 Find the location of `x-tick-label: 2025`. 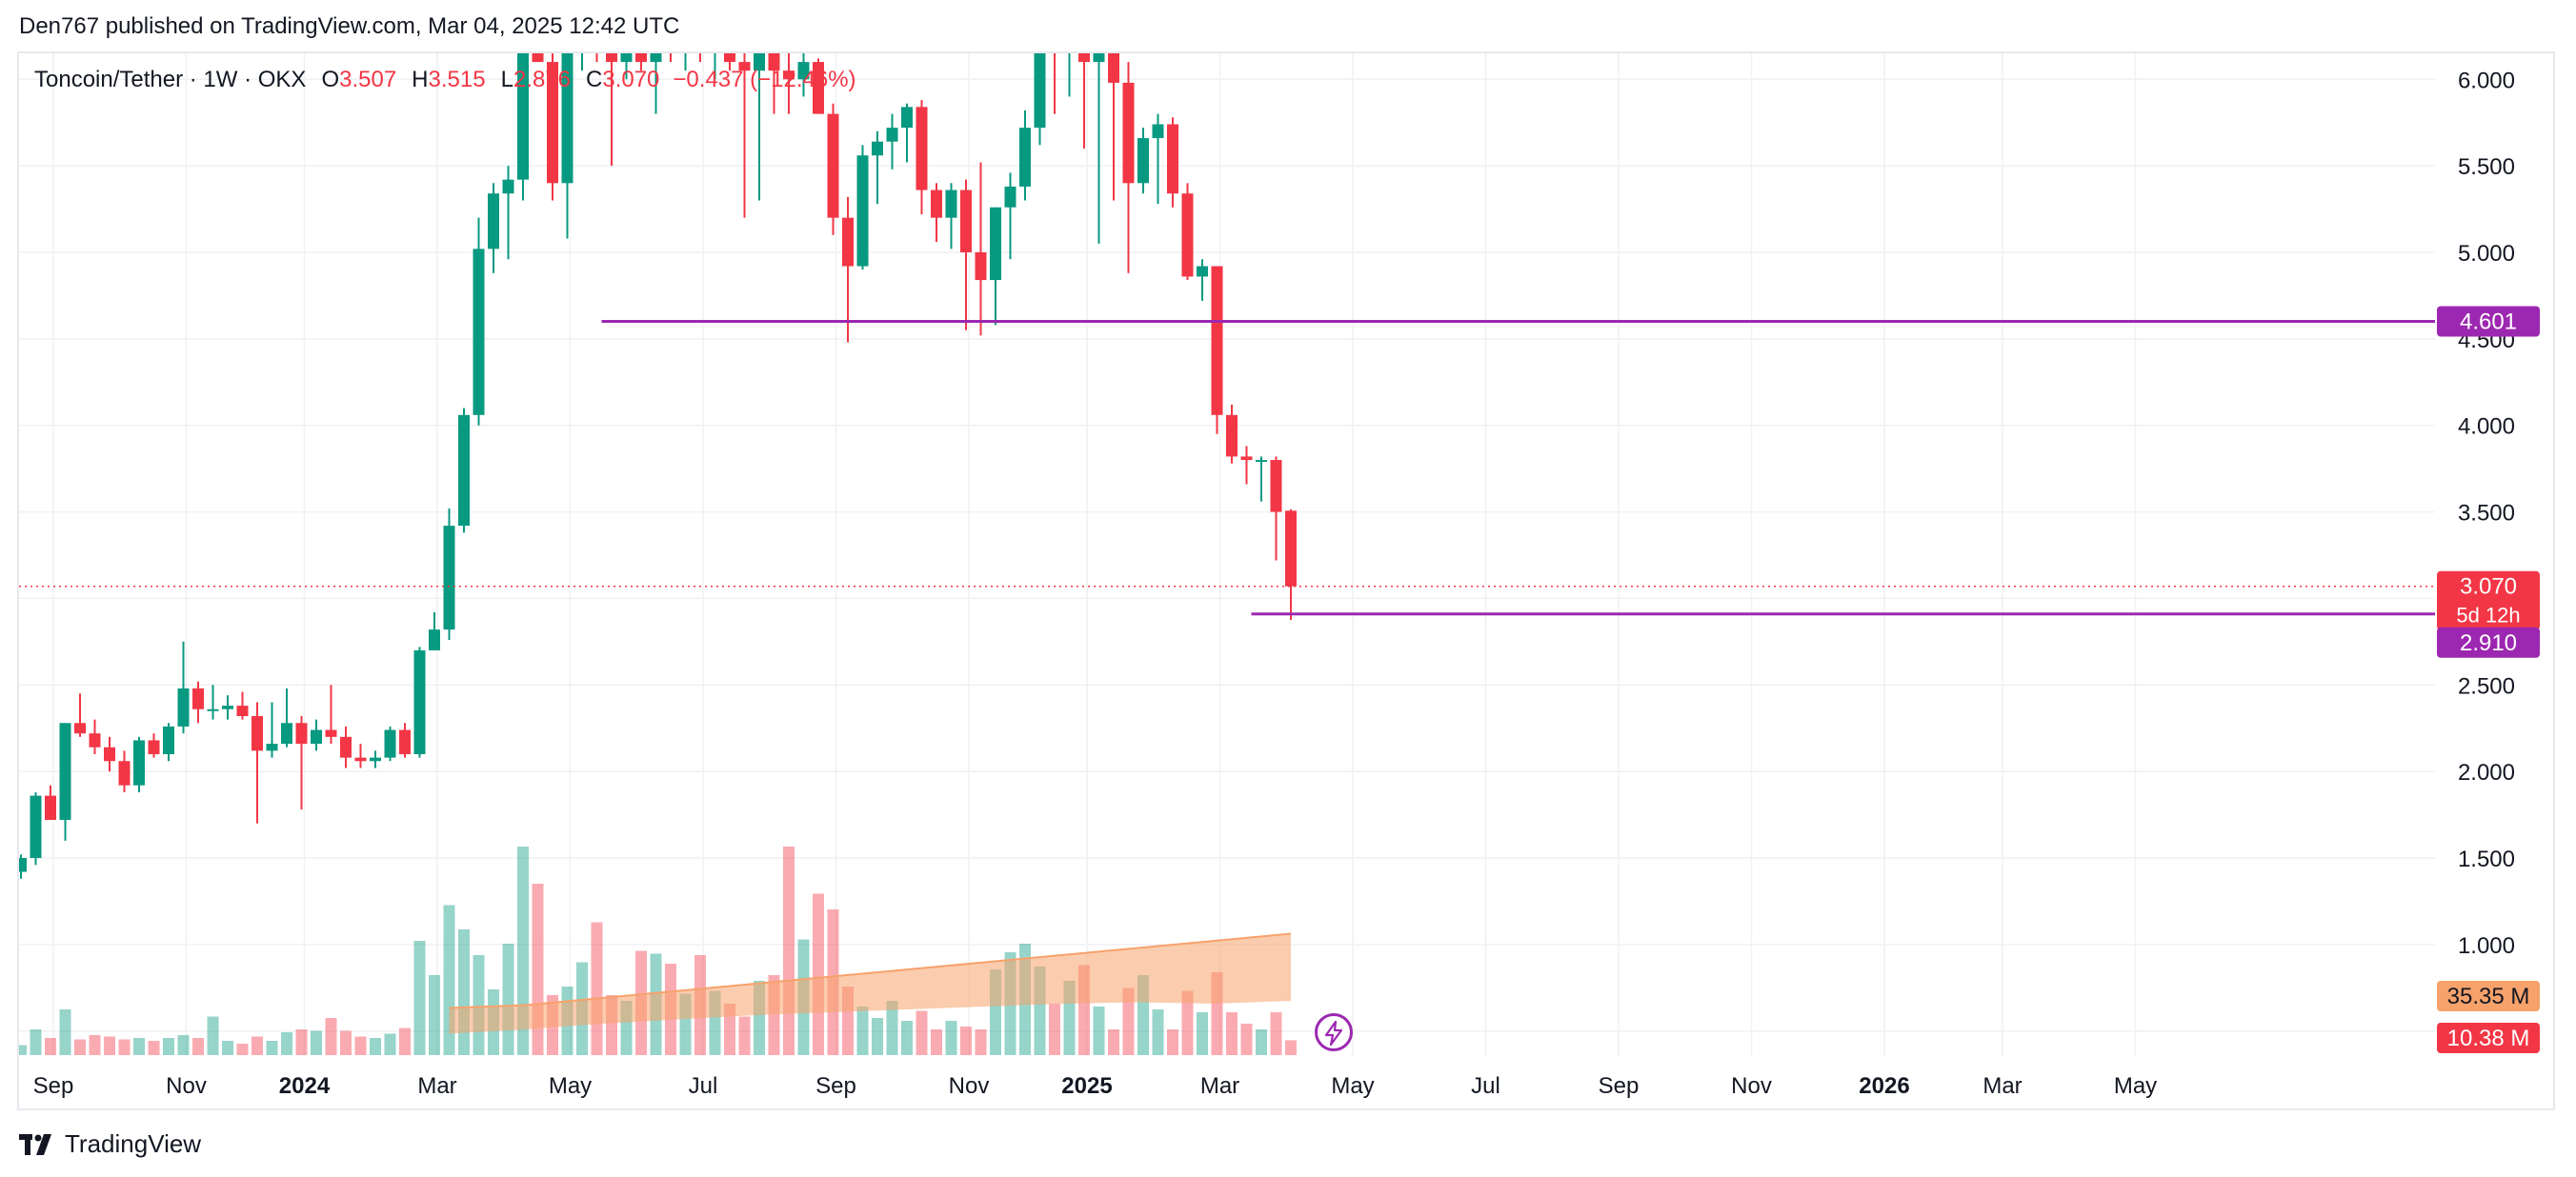

x-tick-label: 2025 is located at coordinates (1086, 1086).